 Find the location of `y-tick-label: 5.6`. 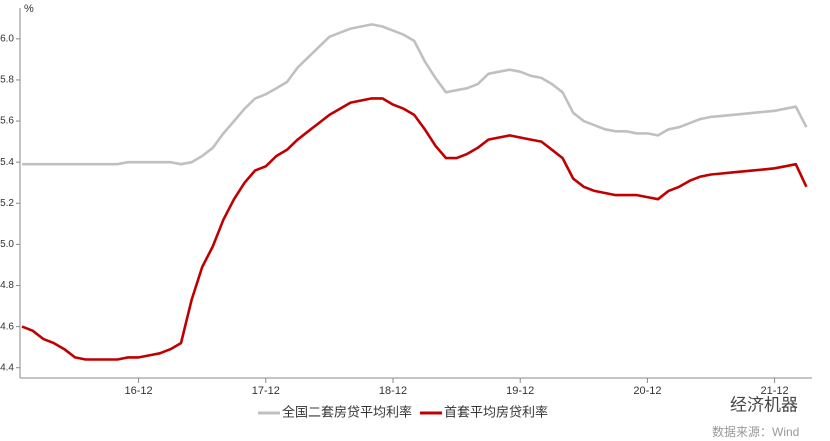

y-tick-label: 5.6 is located at coordinates (7, 121).